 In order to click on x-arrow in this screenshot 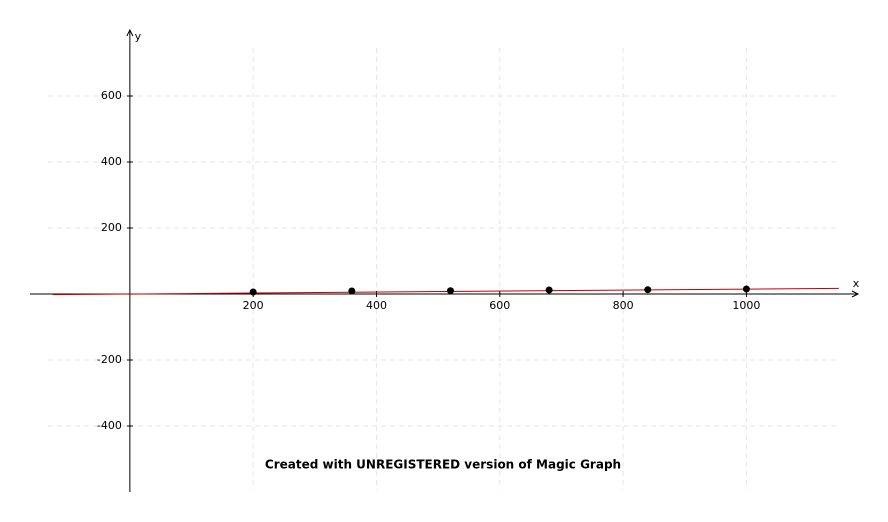, I will do `click(855, 294)`.